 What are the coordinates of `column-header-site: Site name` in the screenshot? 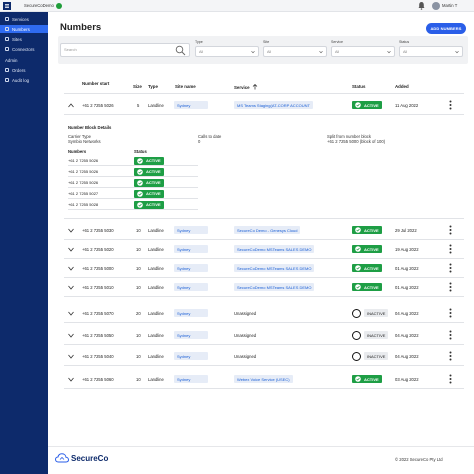 It's located at (185, 86).